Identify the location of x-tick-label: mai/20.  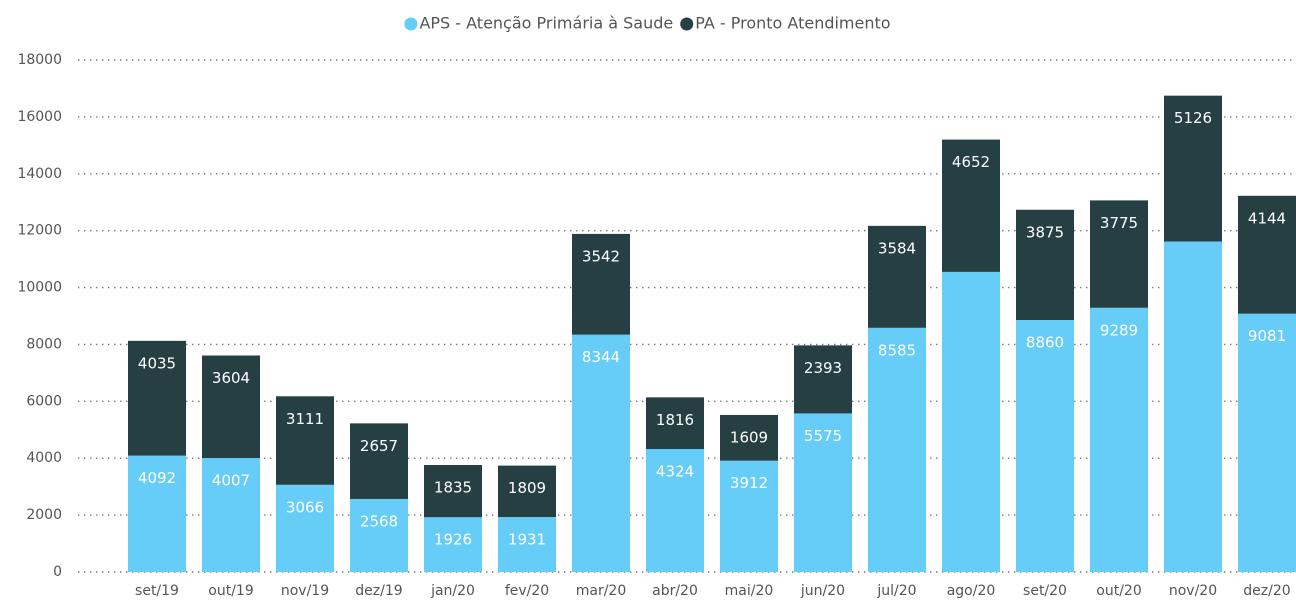
(749, 591).